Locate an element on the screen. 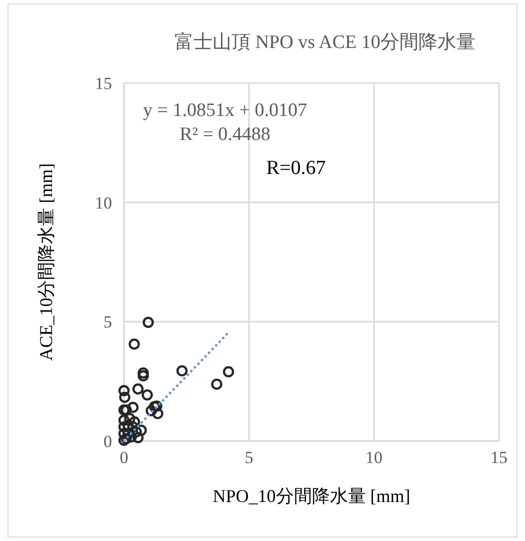  y-tick-label: 5 is located at coordinates (108, 322).